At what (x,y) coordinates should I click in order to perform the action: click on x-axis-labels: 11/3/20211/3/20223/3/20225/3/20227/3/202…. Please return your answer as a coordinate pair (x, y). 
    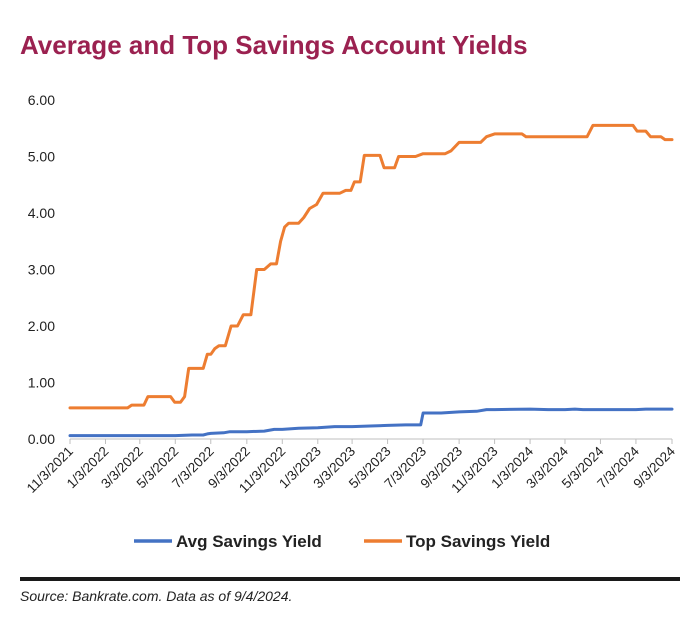
    Looking at the image, I should click on (351, 469).